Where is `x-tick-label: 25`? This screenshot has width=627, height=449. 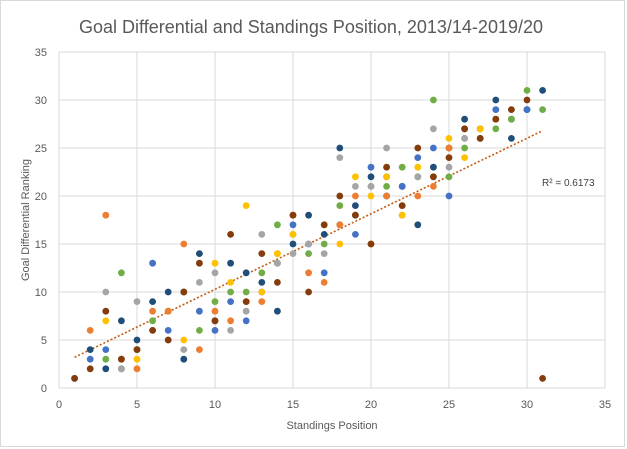 x-tick-label: 25 is located at coordinates (449, 405).